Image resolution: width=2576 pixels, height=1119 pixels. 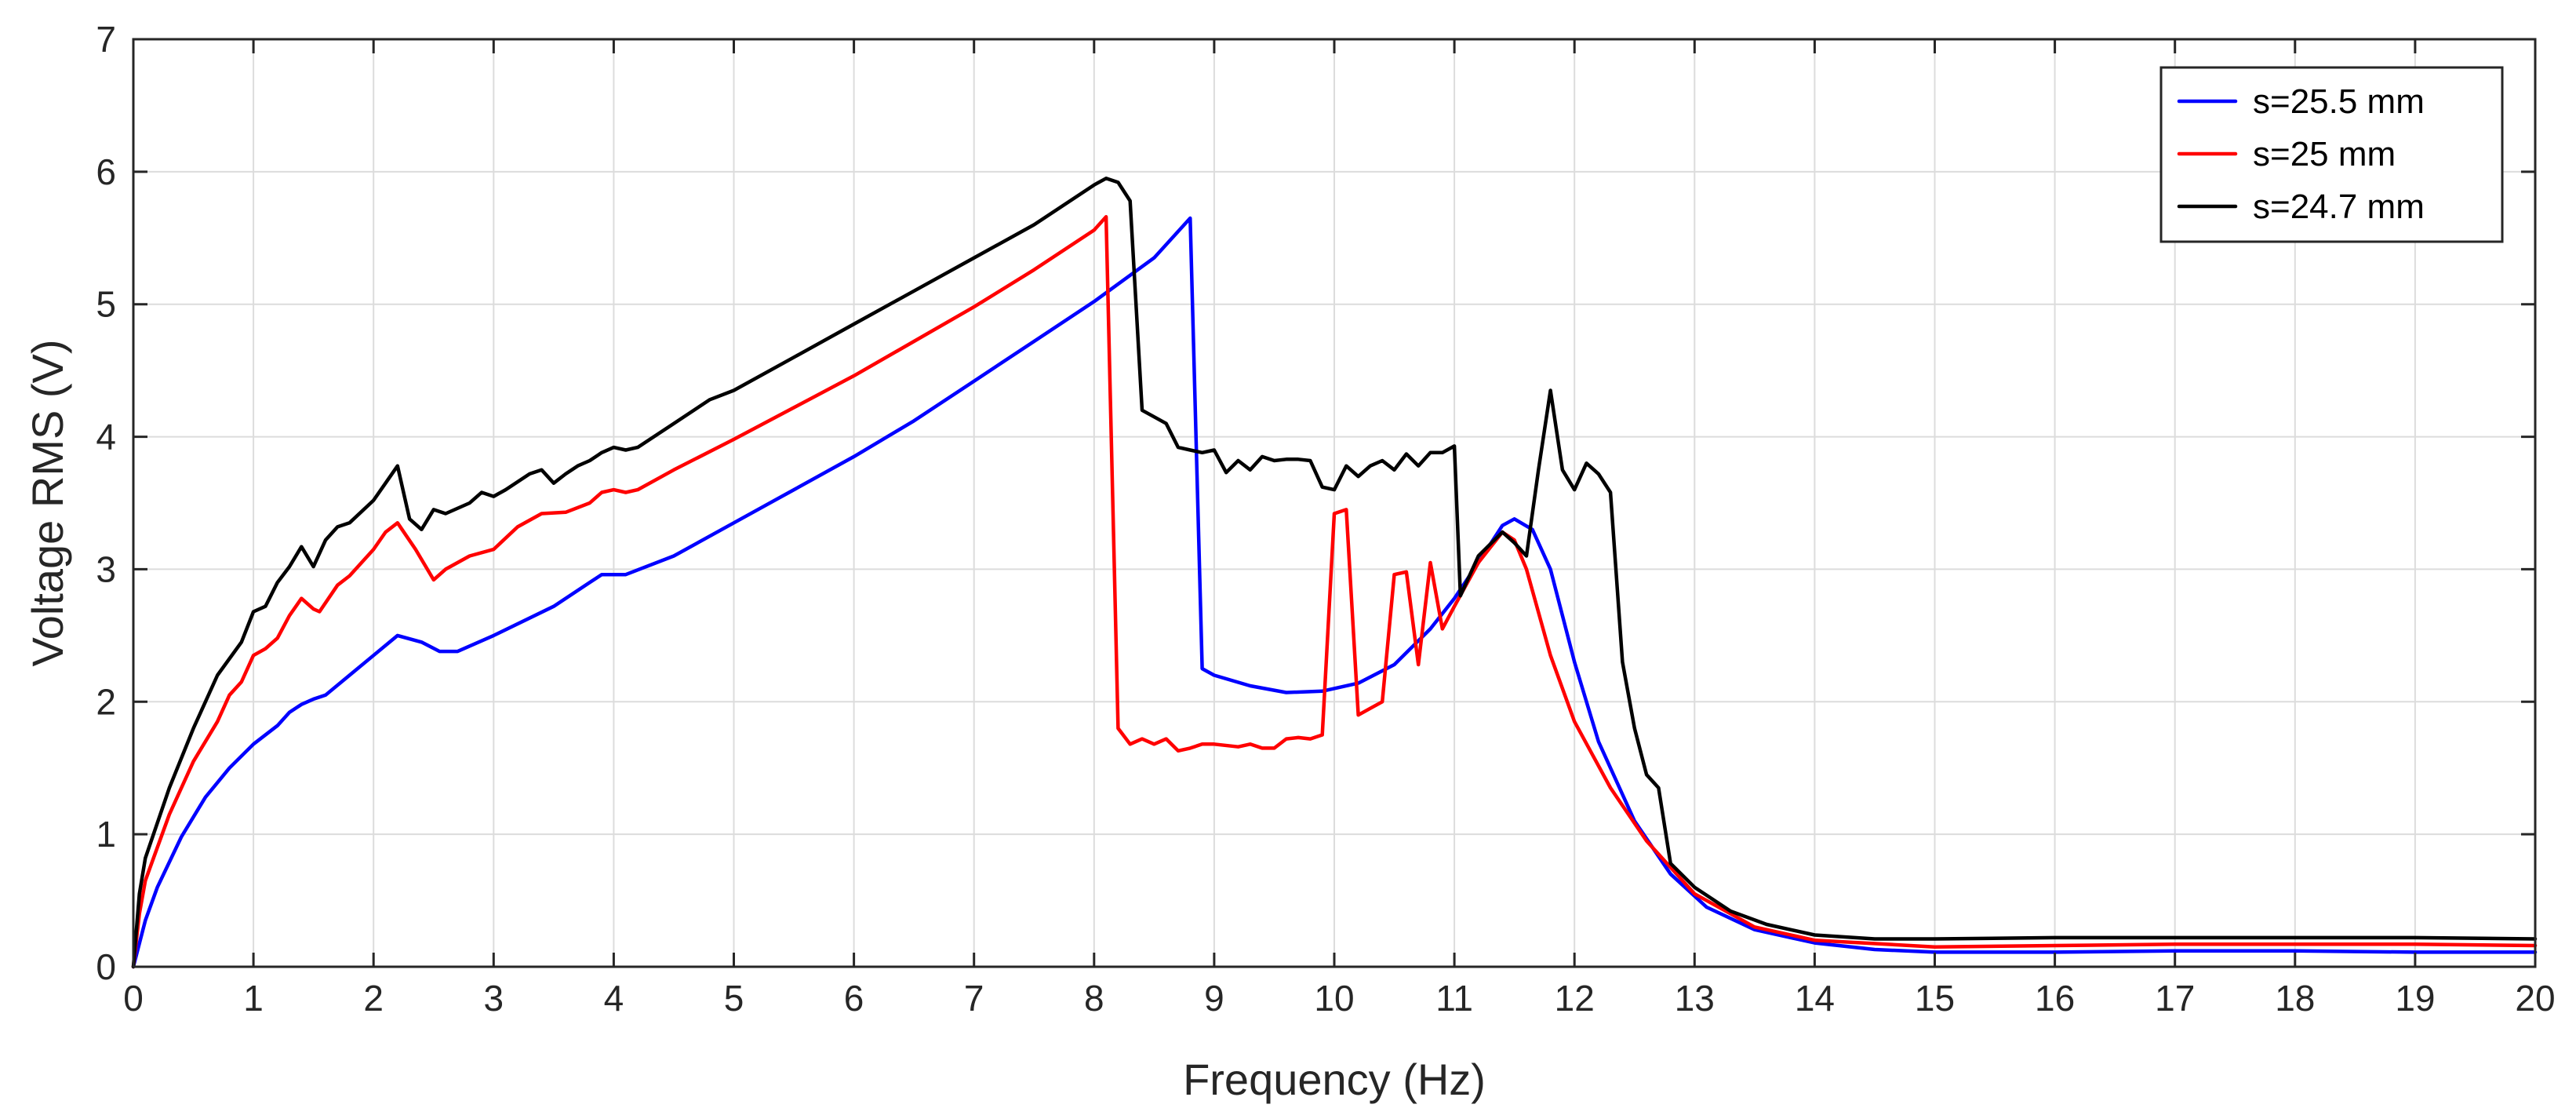 I want to click on x-tick-label: 8, so click(x=1094, y=999).